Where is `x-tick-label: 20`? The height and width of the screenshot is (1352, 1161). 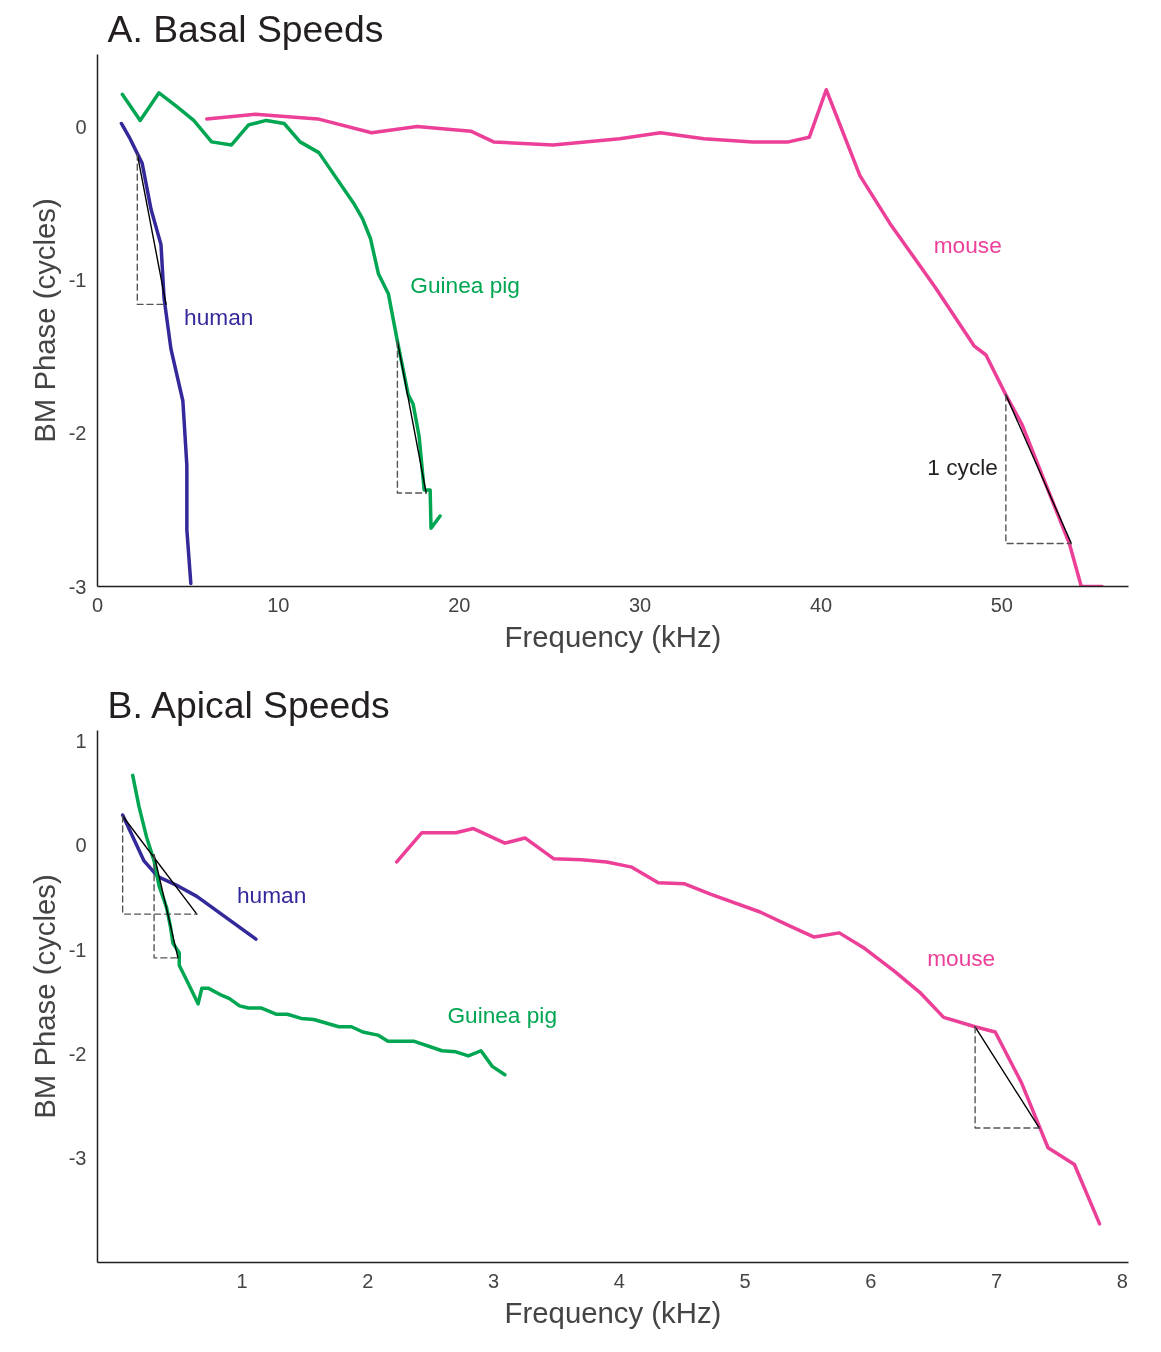
x-tick-label: 20 is located at coordinates (459, 604).